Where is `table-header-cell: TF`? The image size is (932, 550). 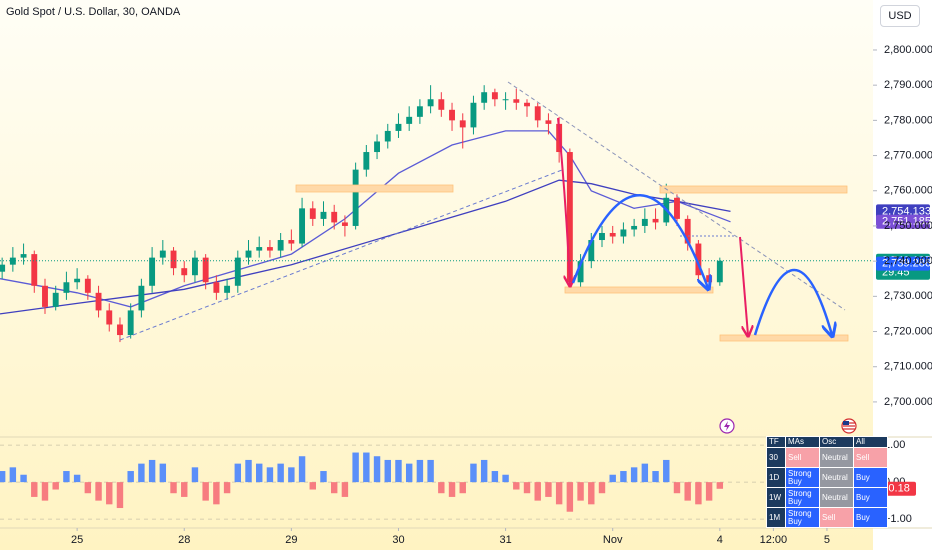
table-header-cell: TF is located at coordinates (776, 442).